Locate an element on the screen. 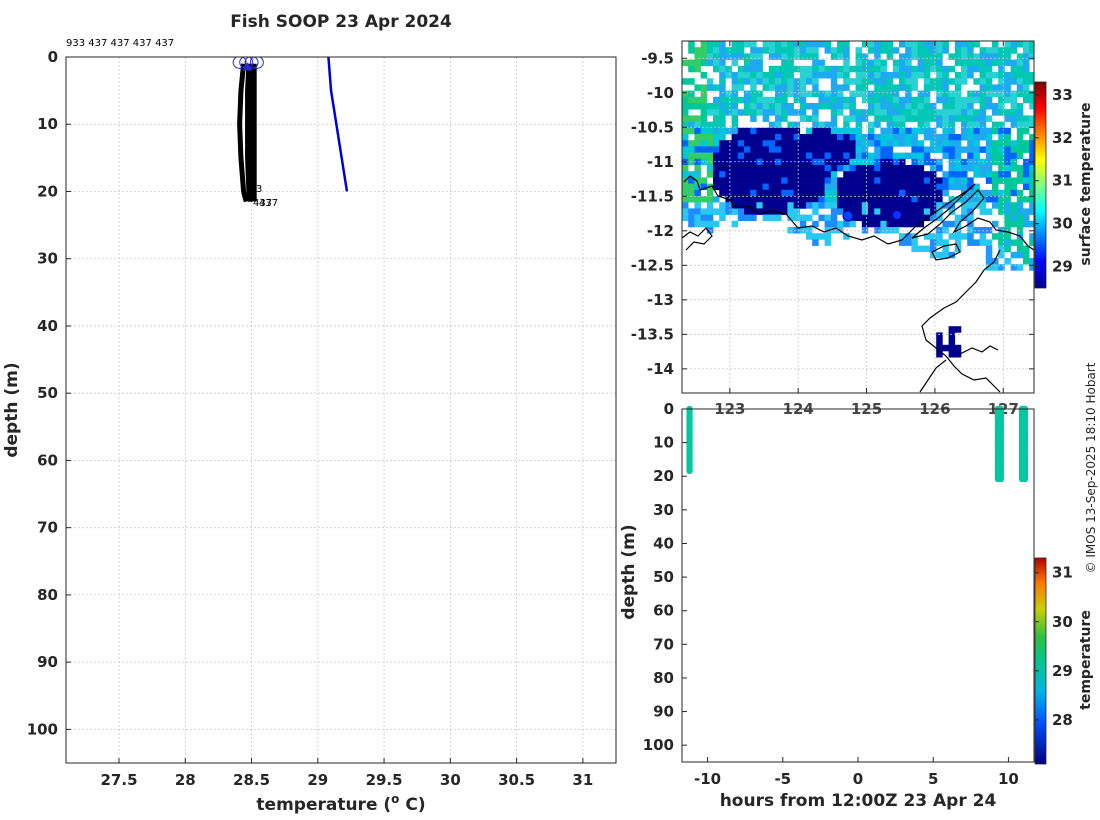 The image size is (1100, 820). hours-tick-label: 0 is located at coordinates (858, 779).